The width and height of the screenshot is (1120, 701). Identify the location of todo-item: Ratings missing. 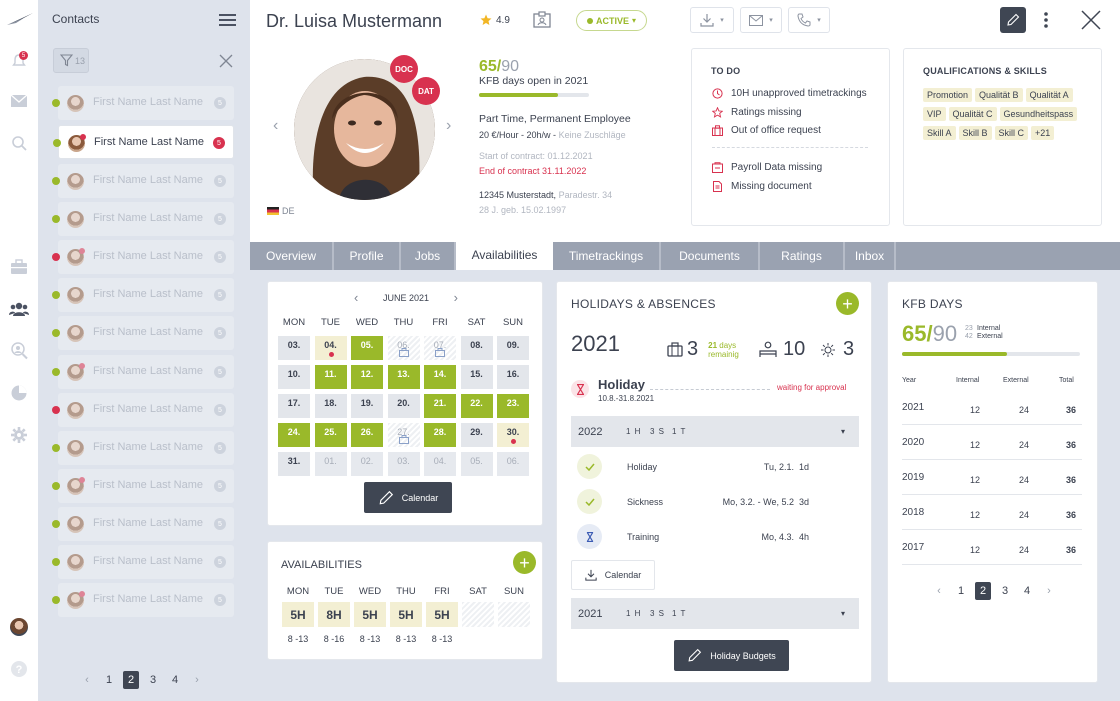
(757, 112).